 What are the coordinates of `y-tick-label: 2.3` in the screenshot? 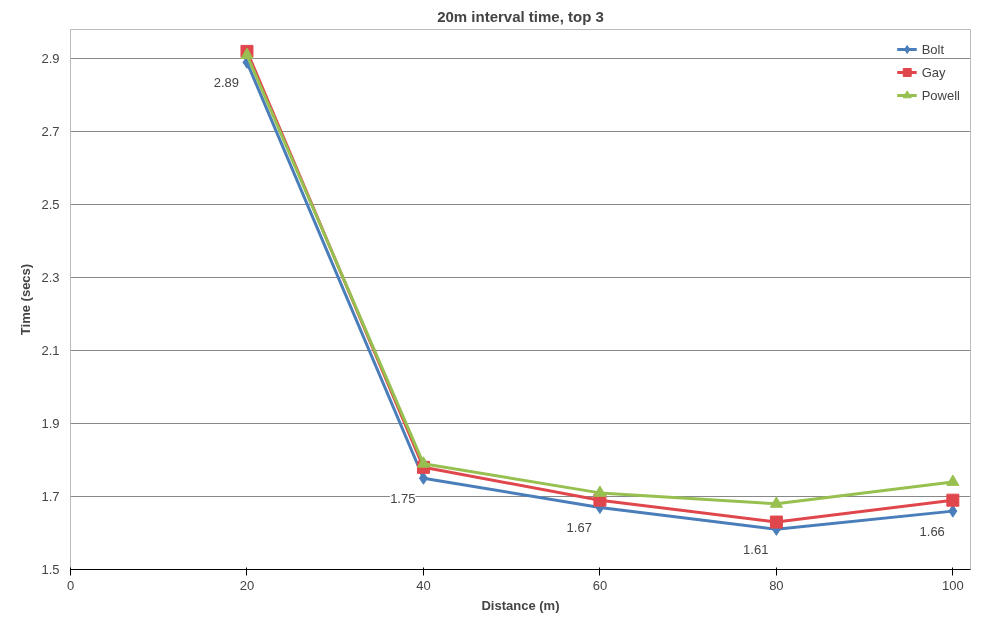 It's located at (50, 278).